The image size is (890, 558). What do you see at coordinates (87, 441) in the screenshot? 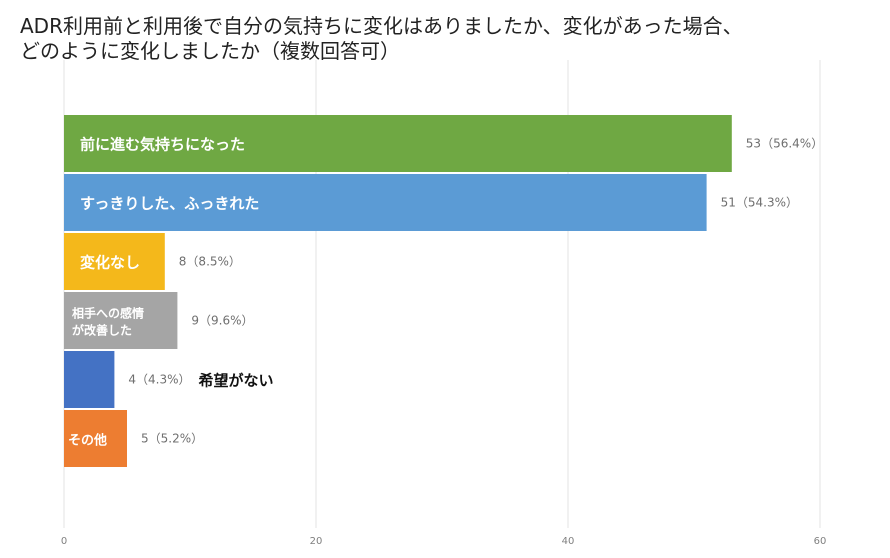
I see `category-label: その他` at bounding box center [87, 441].